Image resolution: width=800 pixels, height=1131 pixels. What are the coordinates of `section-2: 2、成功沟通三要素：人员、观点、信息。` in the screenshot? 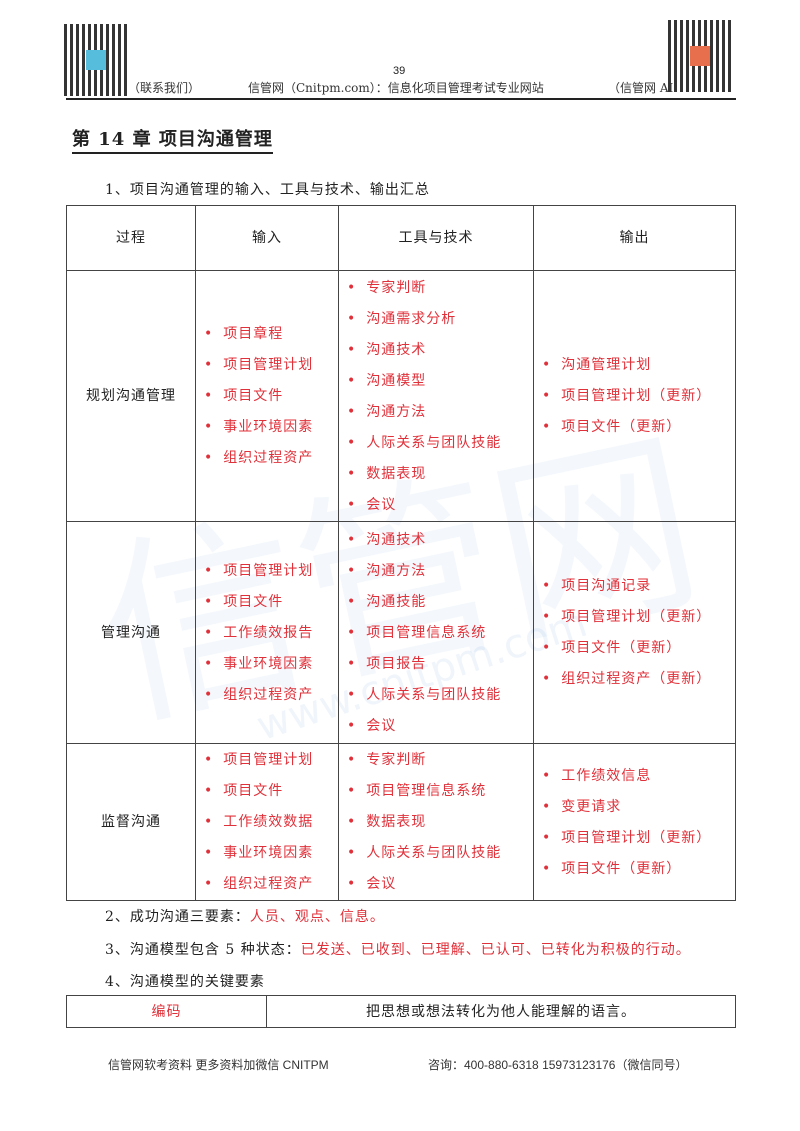 It's located at (245, 917).